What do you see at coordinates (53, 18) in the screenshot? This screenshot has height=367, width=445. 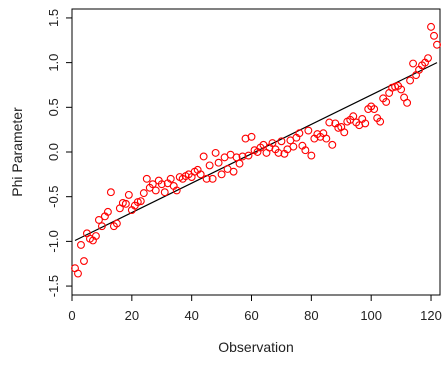 I see `y-tick-label: 1.5` at bounding box center [53, 18].